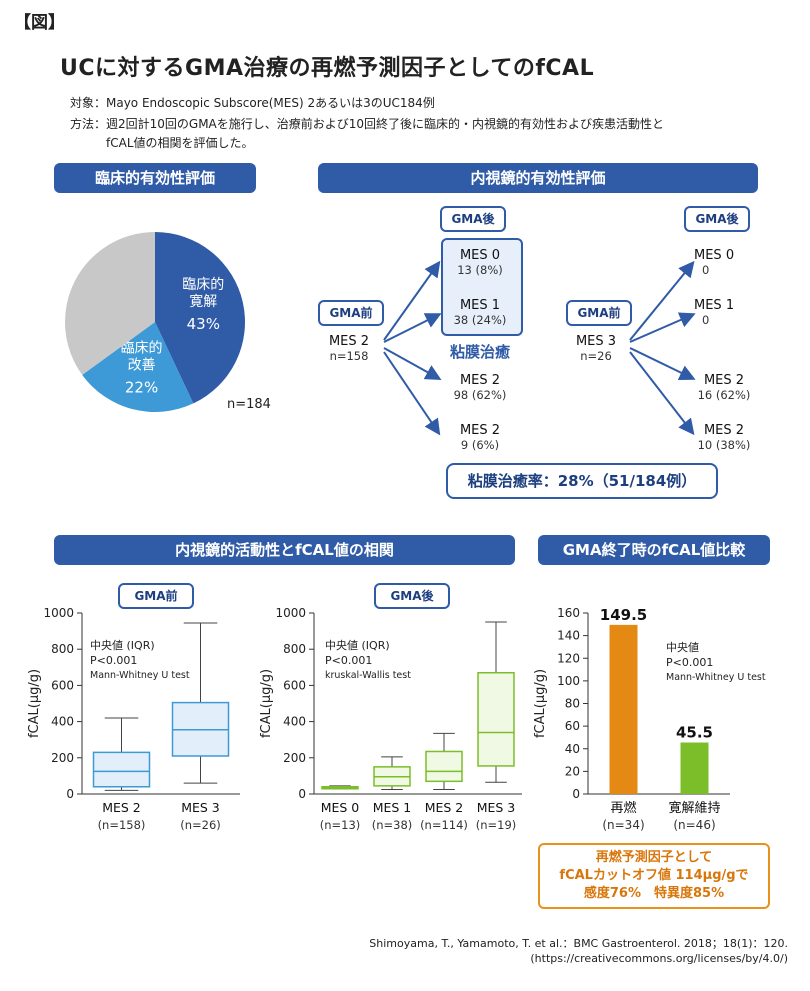  What do you see at coordinates (714, 305) in the screenshot?
I see `right-target-2-mes: MES 1` at bounding box center [714, 305].